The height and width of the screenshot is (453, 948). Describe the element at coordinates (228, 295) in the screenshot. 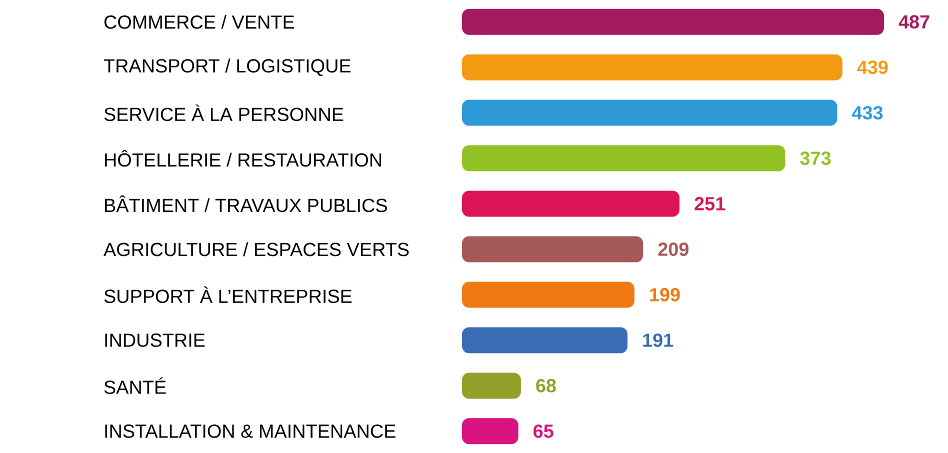

I see `y-tick-label: SUPPORT À L’ENTREPRISE` at that location.